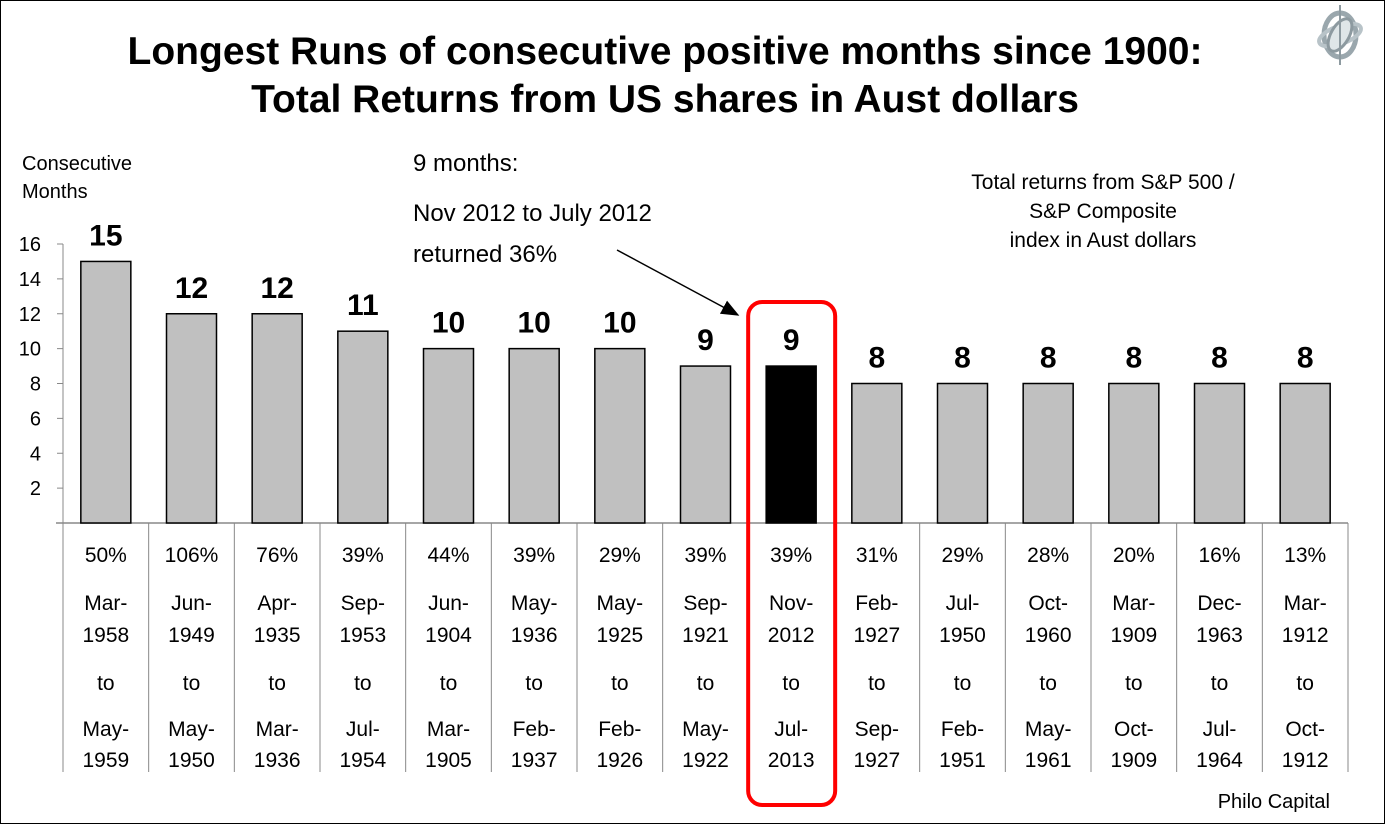 This screenshot has width=1385, height=824. Describe the element at coordinates (1103, 211) in the screenshot. I see `note-line2: S&P Composite` at that location.